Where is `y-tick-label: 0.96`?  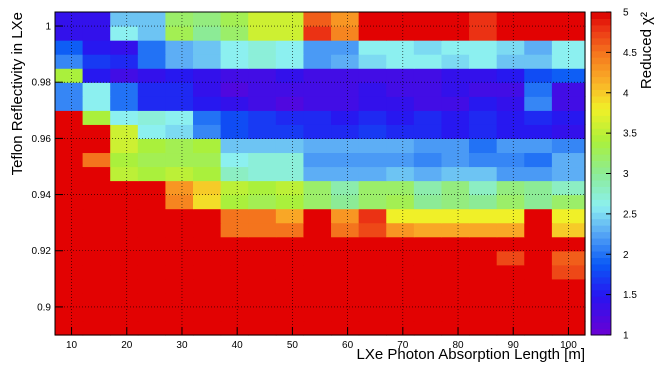
y-tick-label: 0.96 is located at coordinates (42, 139).